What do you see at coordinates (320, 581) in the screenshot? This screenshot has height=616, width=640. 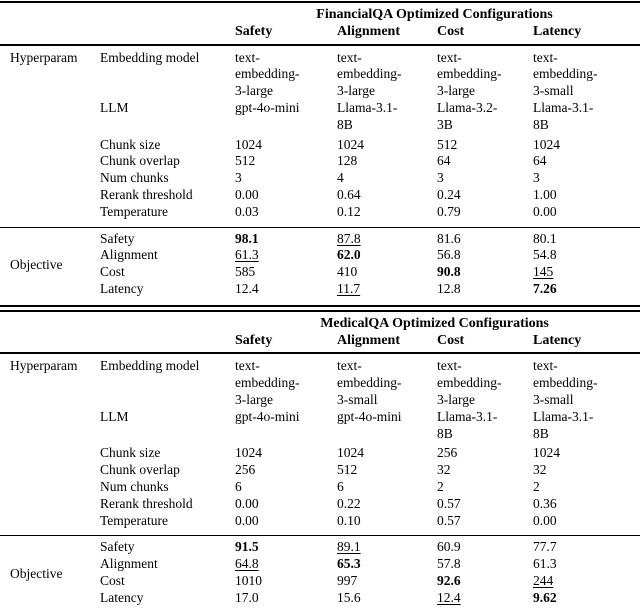 I see `table-row: Cost 1010 997 92.6 244` at bounding box center [320, 581].